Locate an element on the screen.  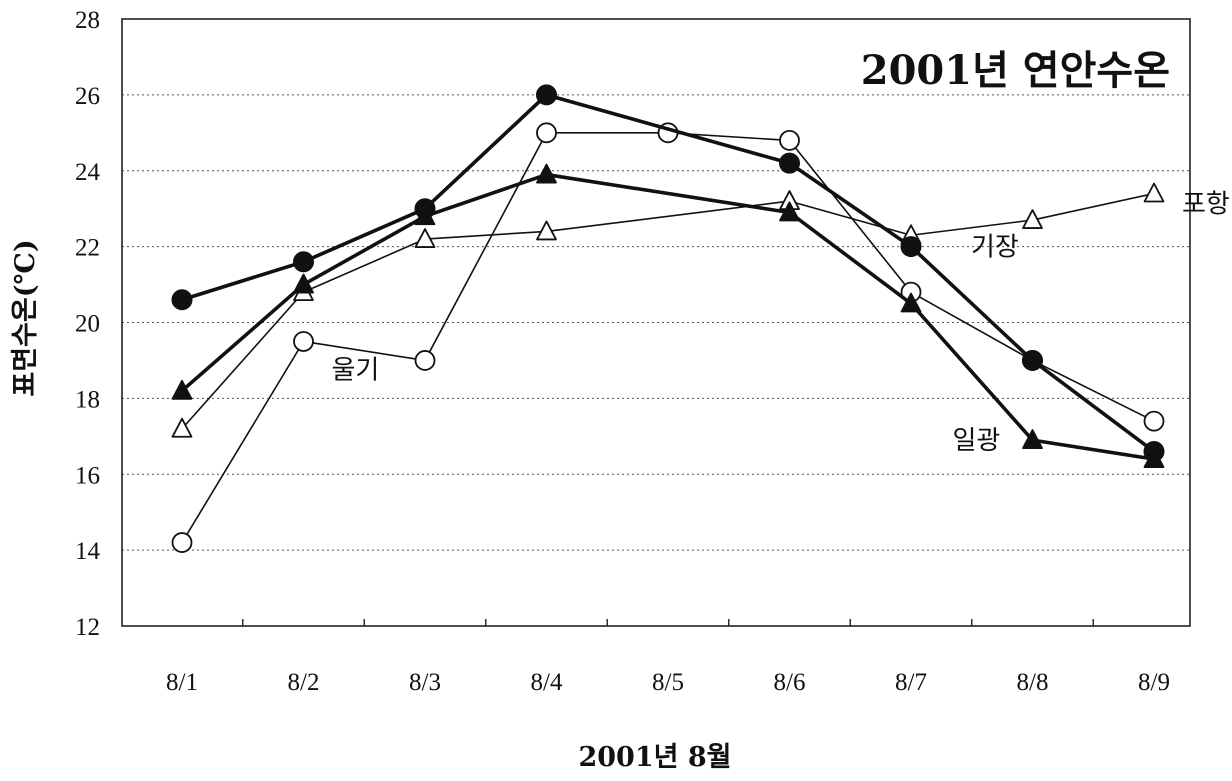
x-axis-ticks: 8/1 8/2 8/3 8/4 8/5 8/6 8/7 8/8 8/9 is located at coordinates (668, 657).